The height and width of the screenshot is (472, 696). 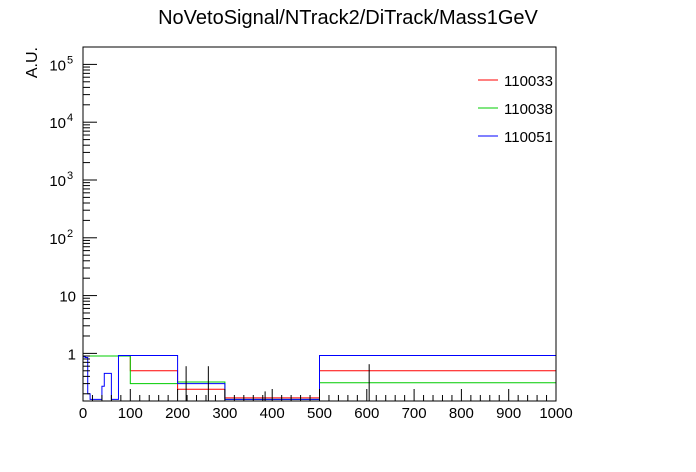 What do you see at coordinates (70, 176) in the screenshot?
I see `y-tick-exponent: 3` at bounding box center [70, 176].